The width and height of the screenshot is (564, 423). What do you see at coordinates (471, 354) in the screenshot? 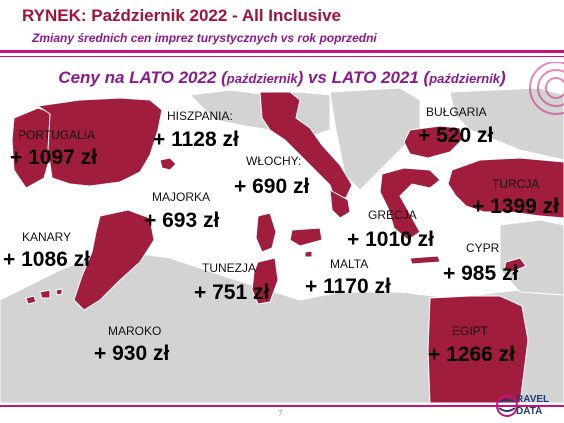
I see `value-egipt: + 1266 zł` at bounding box center [471, 354].